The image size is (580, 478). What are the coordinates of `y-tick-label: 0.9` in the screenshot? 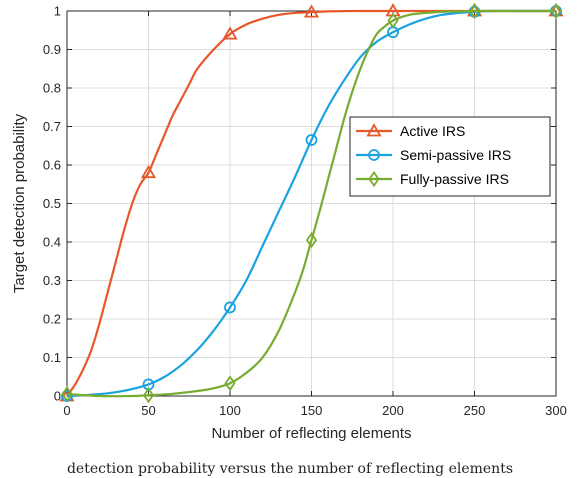 It's located at (52, 49).